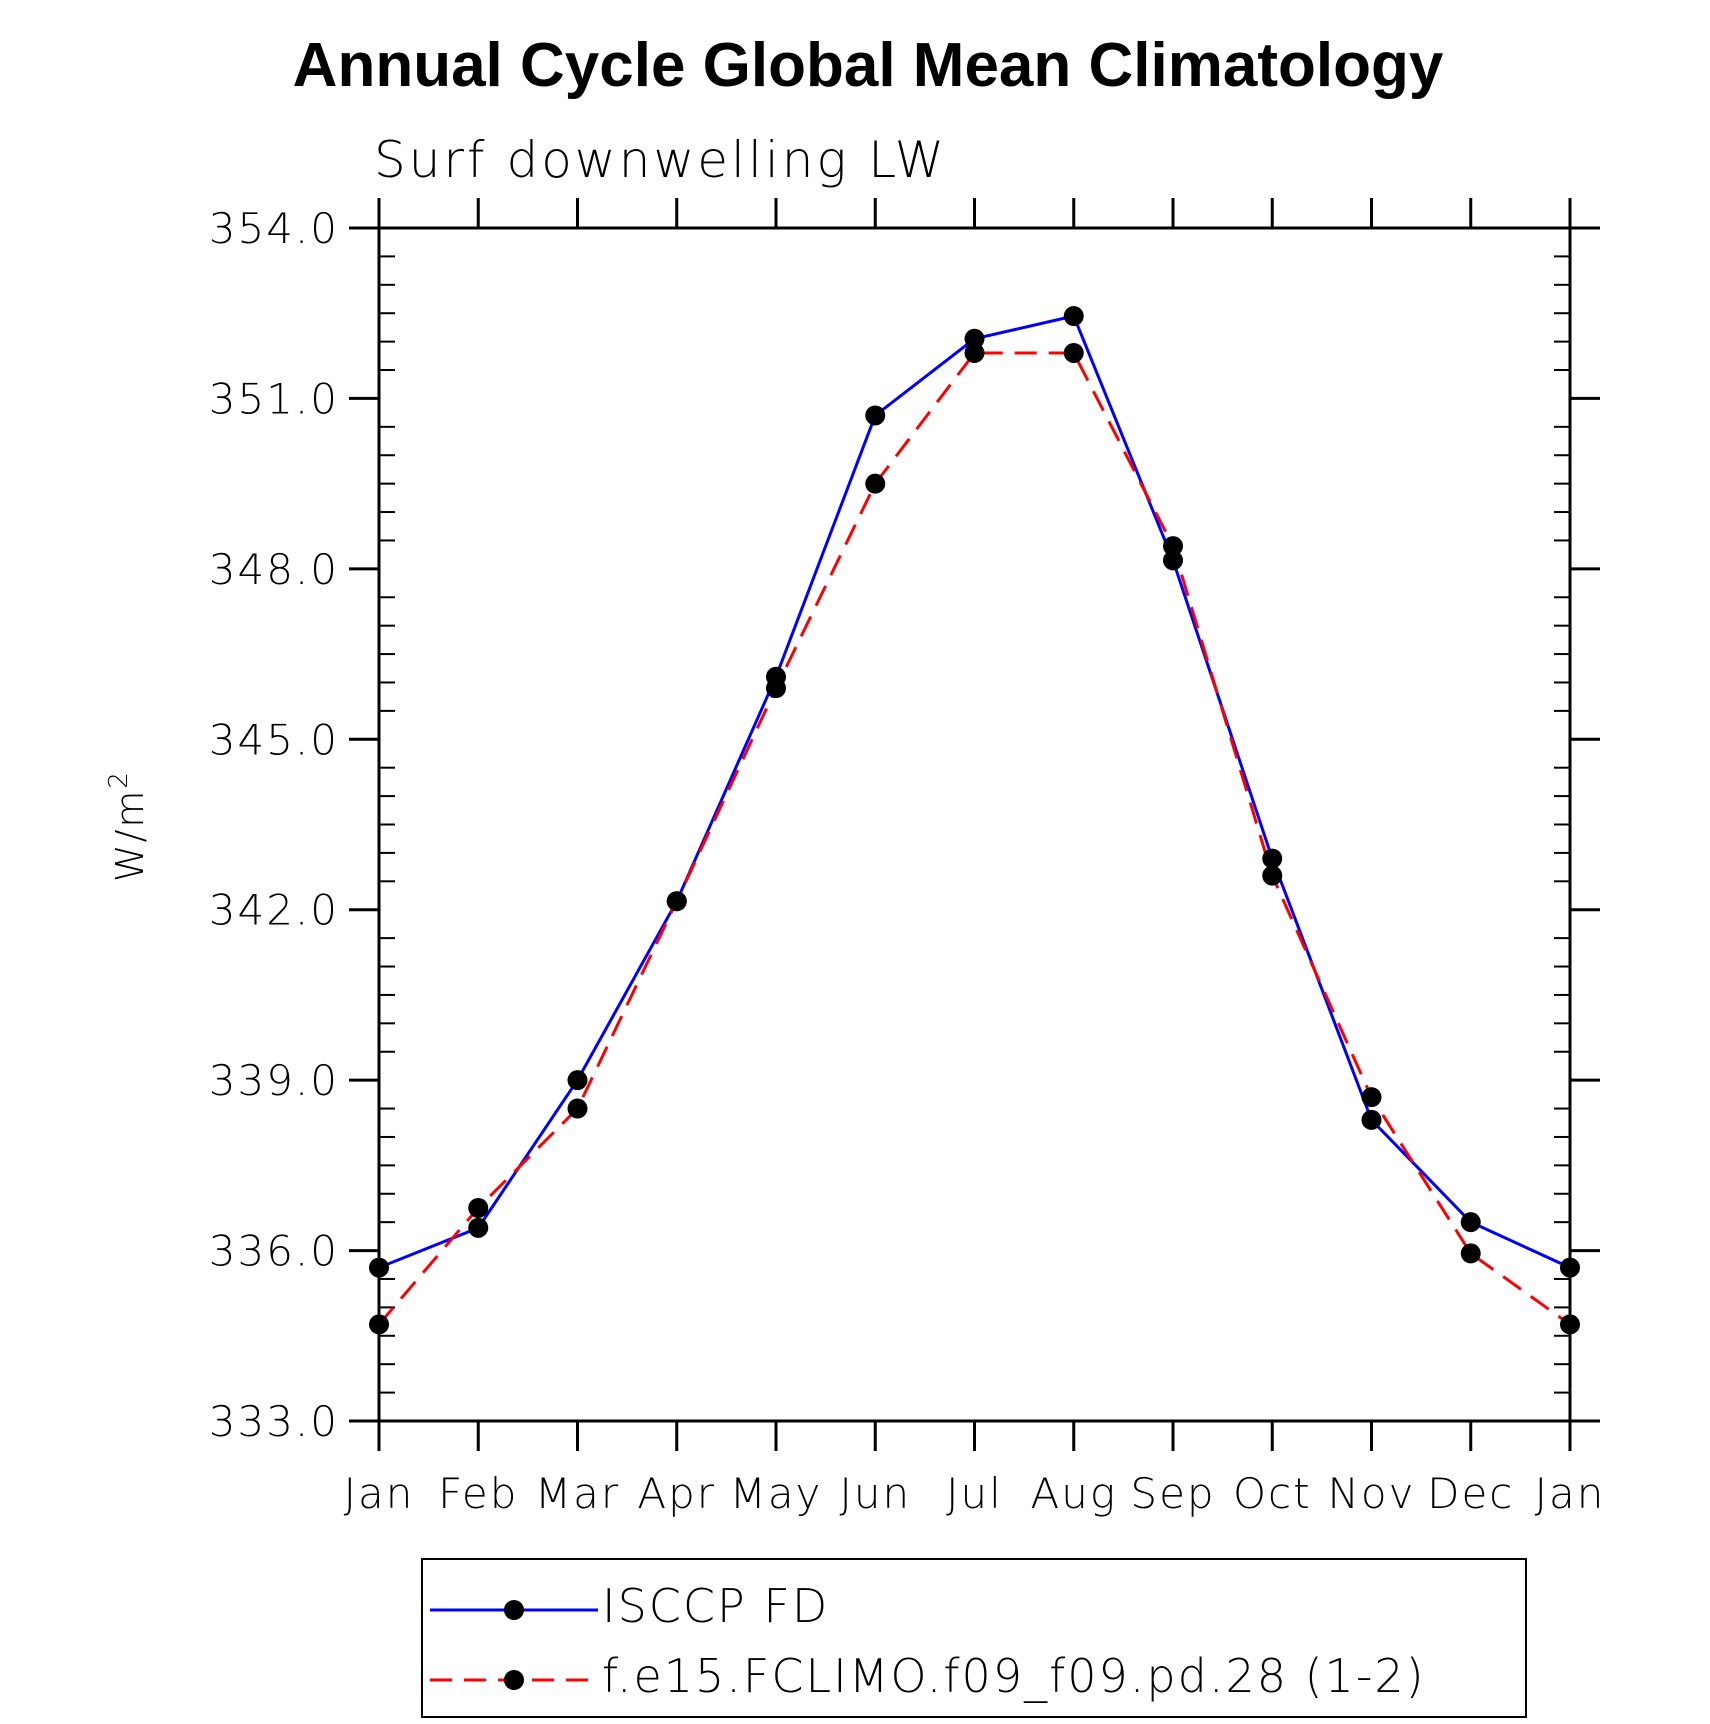 The height and width of the screenshot is (1724, 1710). Describe the element at coordinates (1372, 1493) in the screenshot. I see `x-tick-label: Nov` at that location.